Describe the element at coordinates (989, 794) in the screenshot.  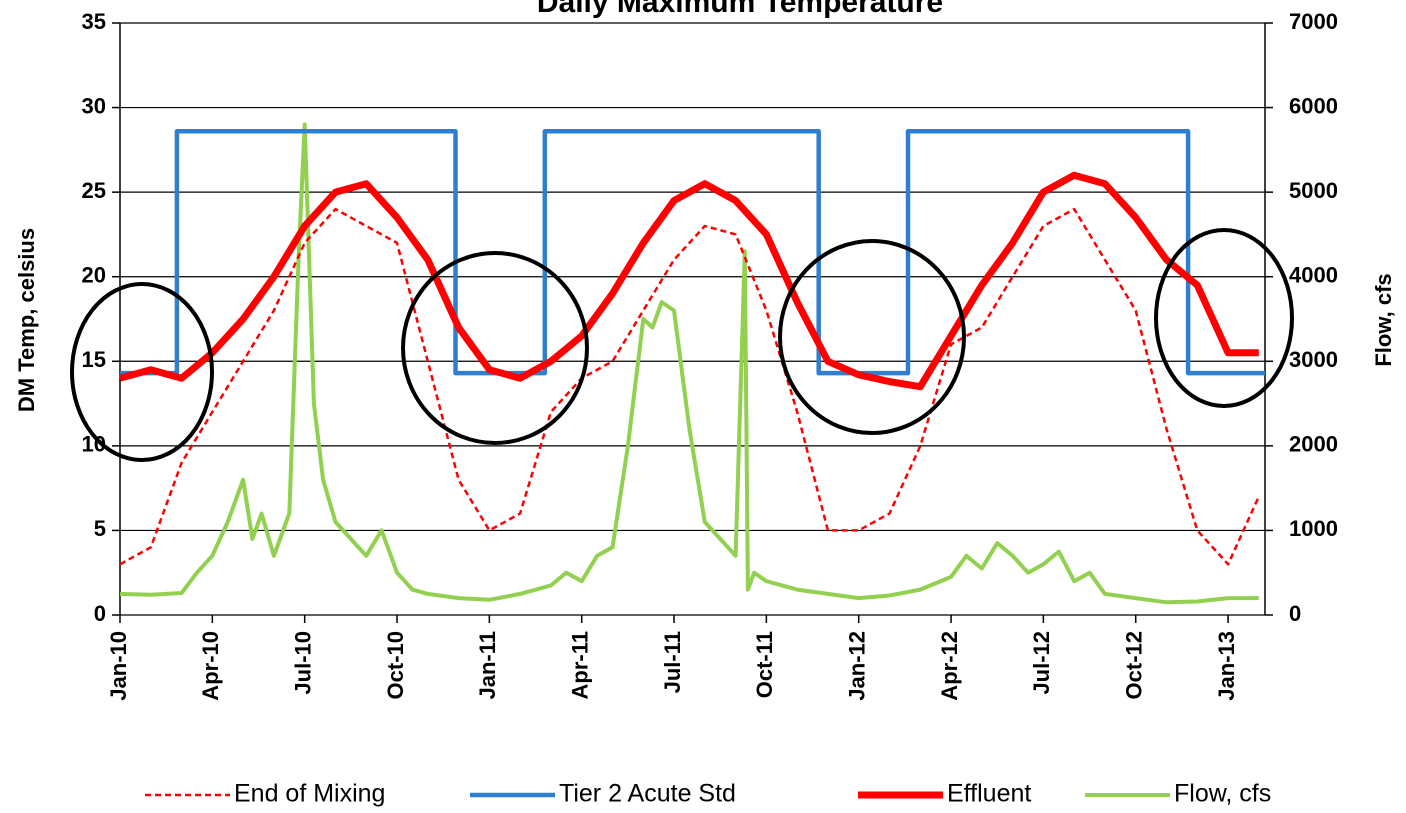
I see `legend-label: Effluent` at that location.